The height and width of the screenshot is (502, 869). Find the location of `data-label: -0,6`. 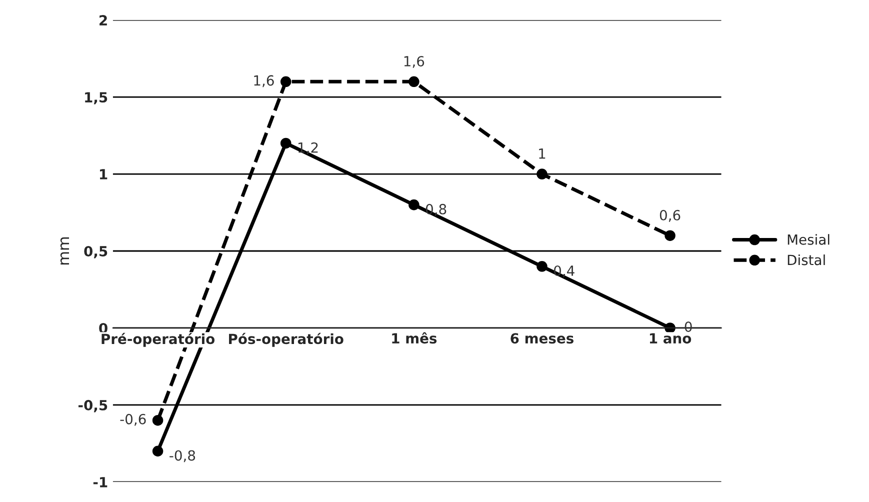

data-label: -0,6 is located at coordinates (133, 420).